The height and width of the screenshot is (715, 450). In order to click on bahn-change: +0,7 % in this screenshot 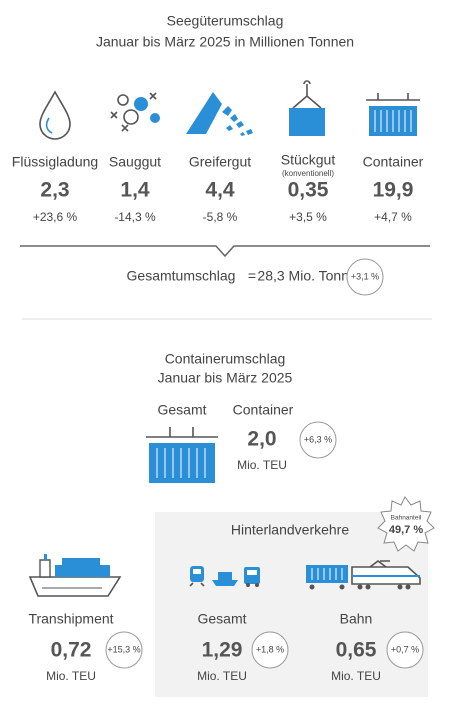, I will do `click(405, 649)`.